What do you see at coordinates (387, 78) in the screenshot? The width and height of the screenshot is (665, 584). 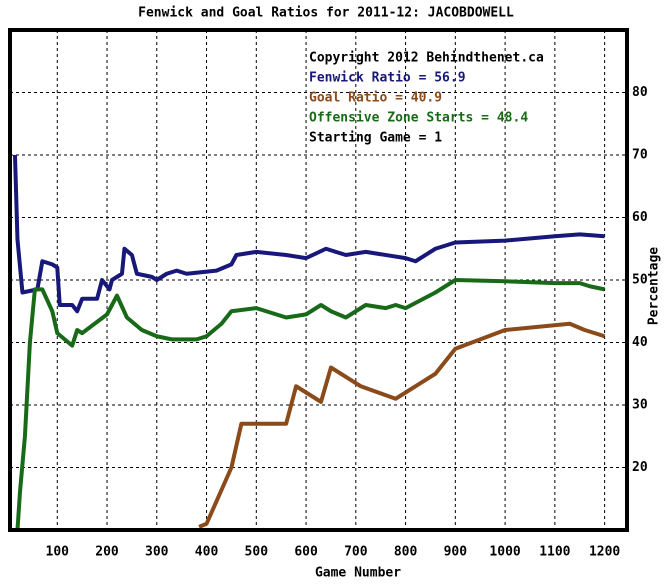 I see `legend-entry: Fenwick Ratio = 56.9` at bounding box center [387, 78].